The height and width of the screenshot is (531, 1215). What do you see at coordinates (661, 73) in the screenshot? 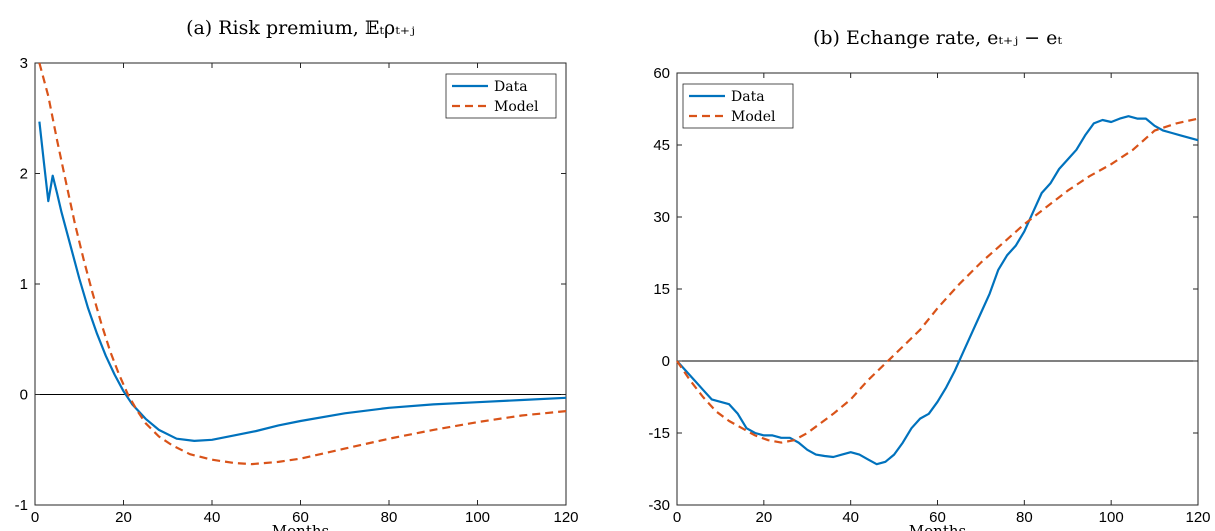
I see `y-tick-label: 60` at bounding box center [661, 73].